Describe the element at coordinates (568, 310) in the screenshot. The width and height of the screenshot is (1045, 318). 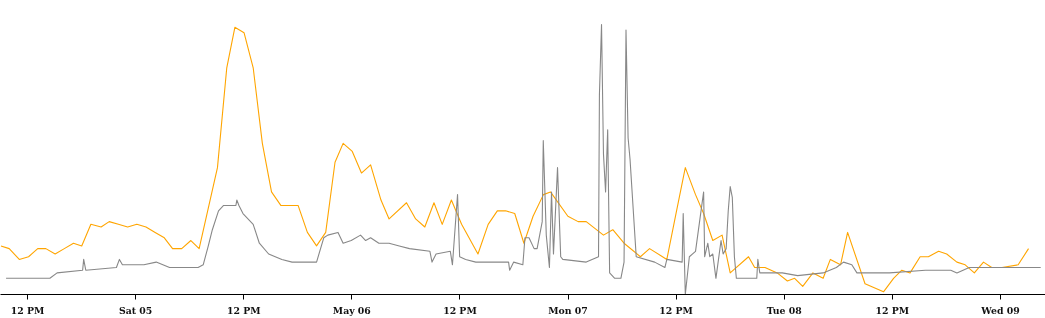
I see `x-tick-label: Mon 07` at that location.